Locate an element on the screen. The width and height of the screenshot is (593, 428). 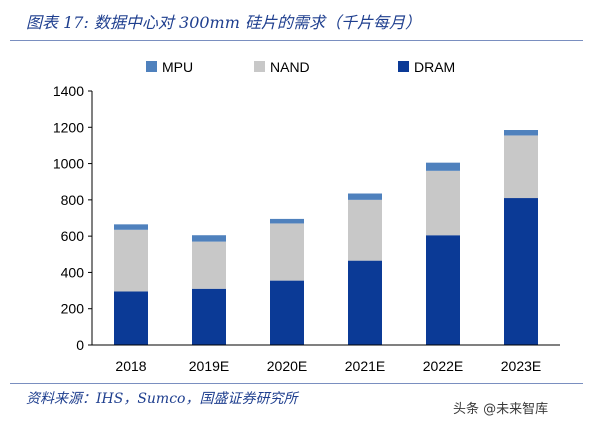
bar-dram-2020e is located at coordinates (287, 312).